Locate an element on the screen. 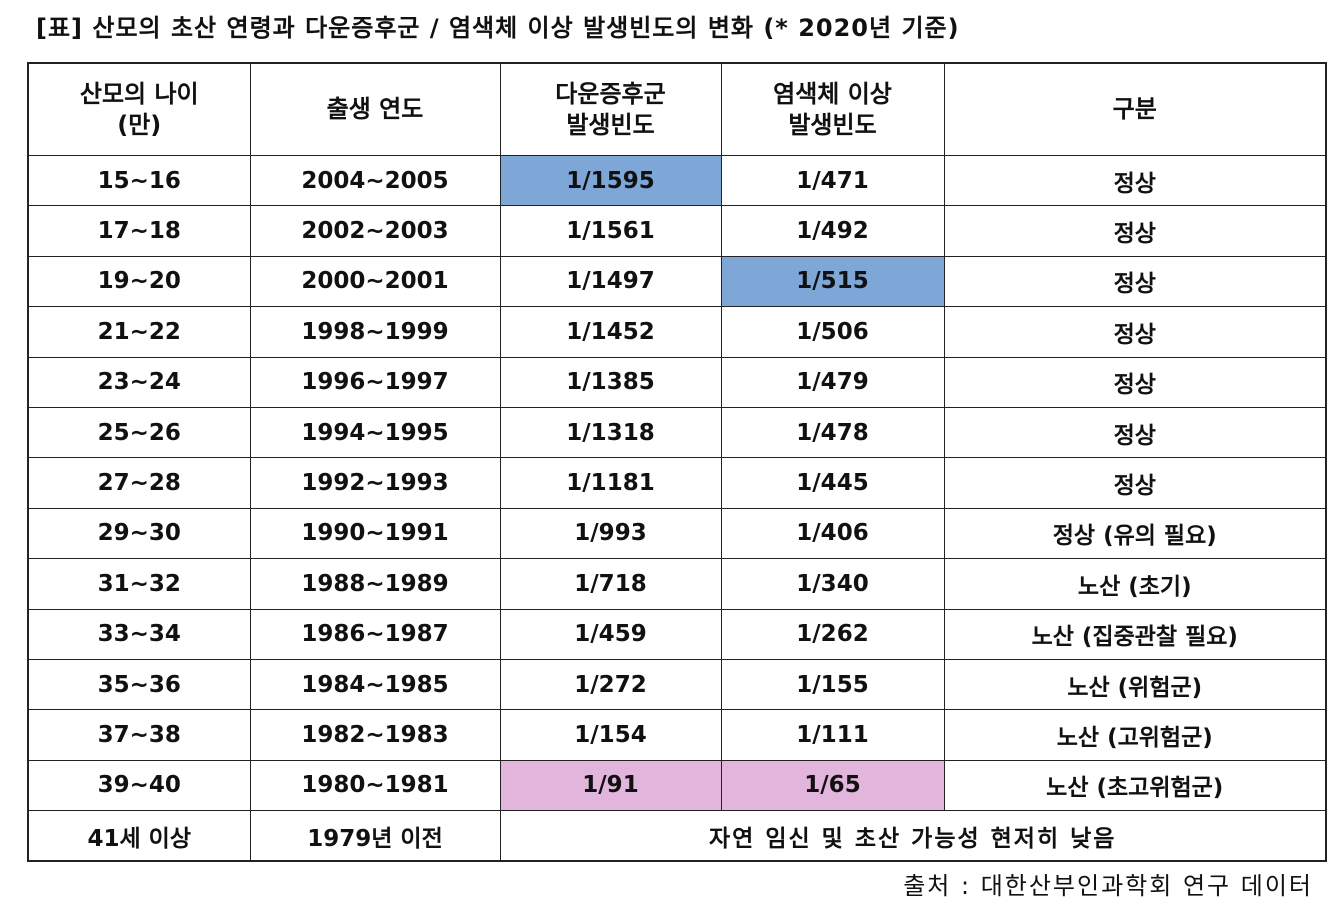 The image size is (1335, 905). cell-down: 1/91 is located at coordinates (610, 785).